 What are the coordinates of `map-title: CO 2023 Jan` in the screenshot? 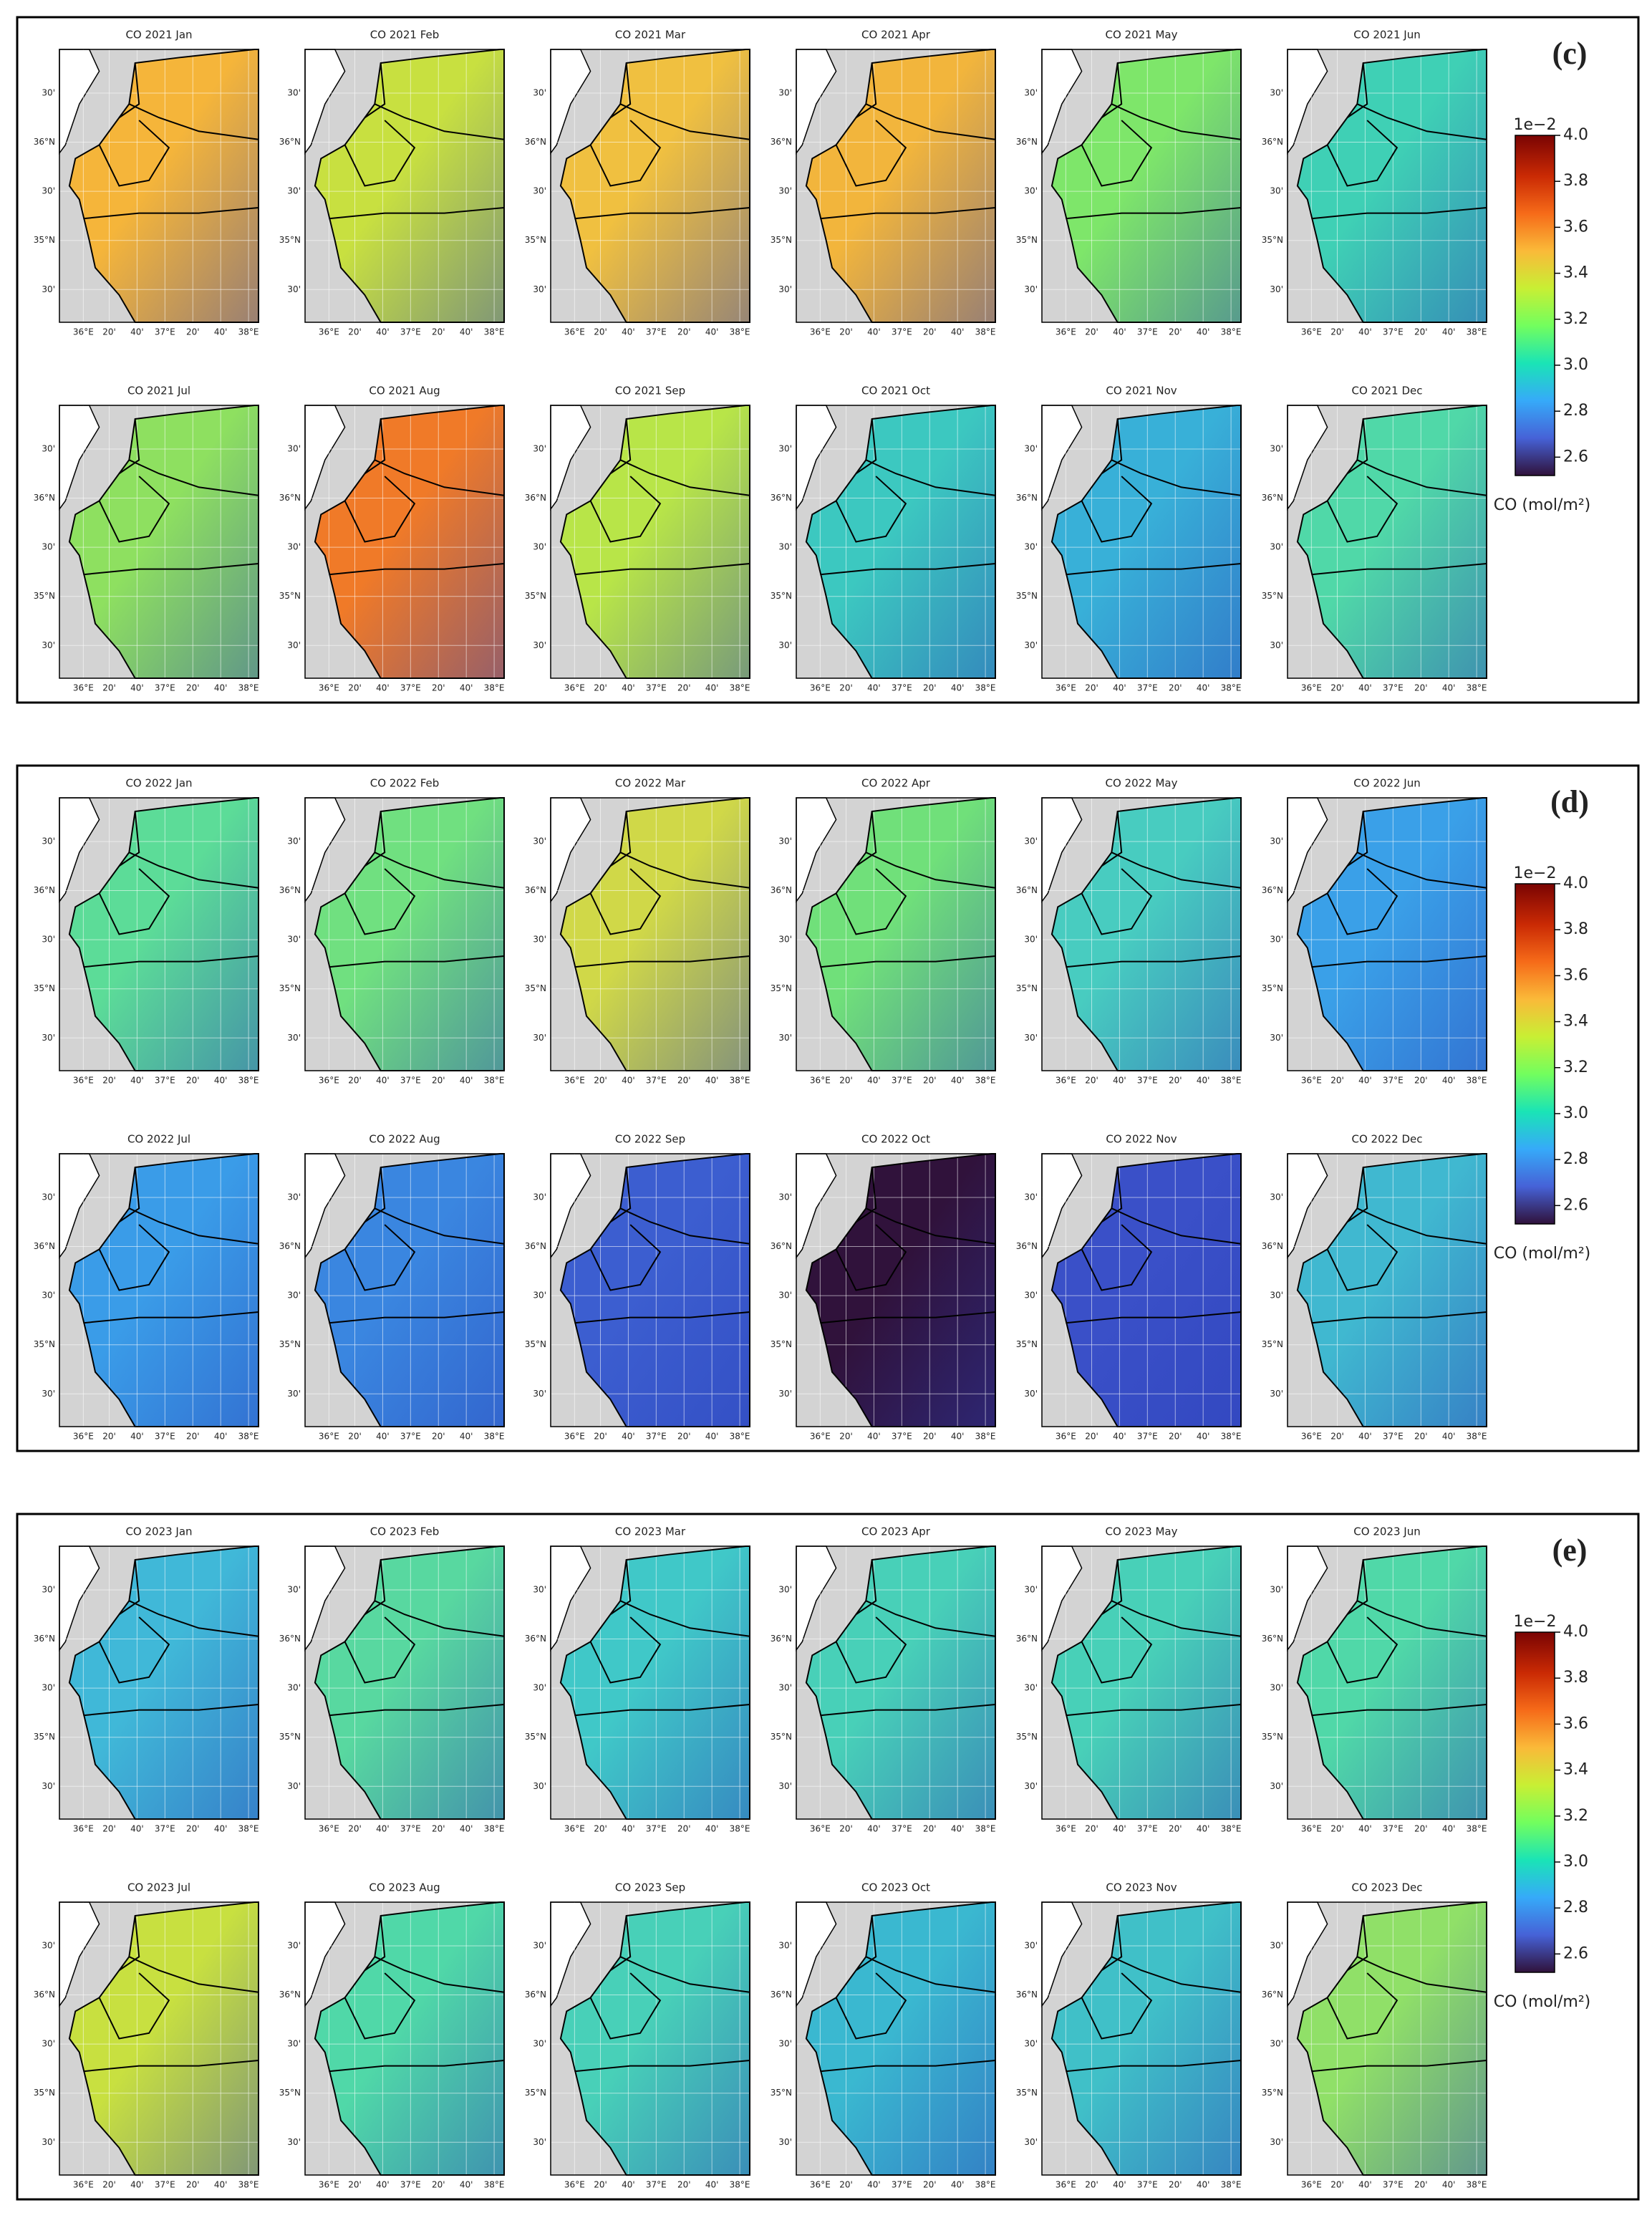 It's located at (158, 1532).